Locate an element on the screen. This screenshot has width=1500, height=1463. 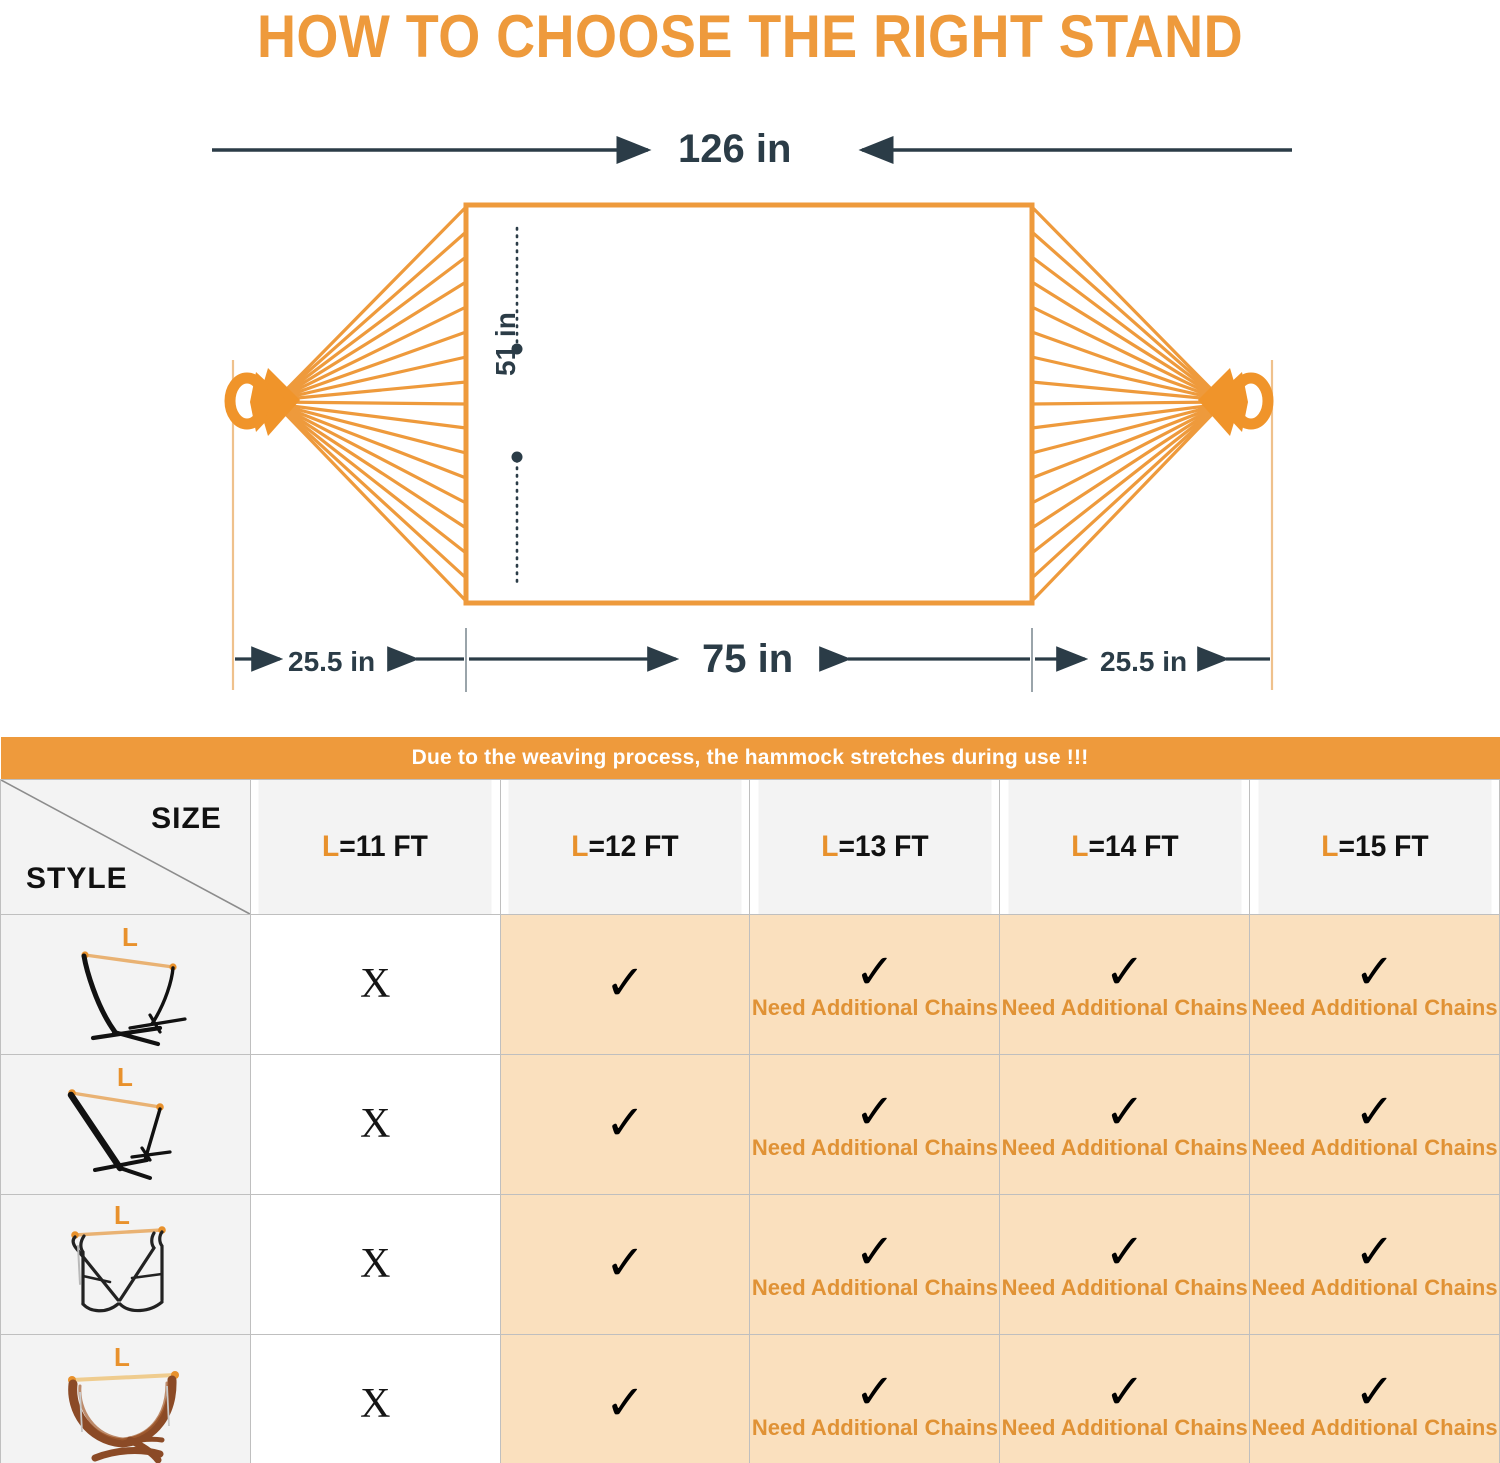
style-cell-metal-stand-splayed-leg: L is located at coordinates (125, 984).